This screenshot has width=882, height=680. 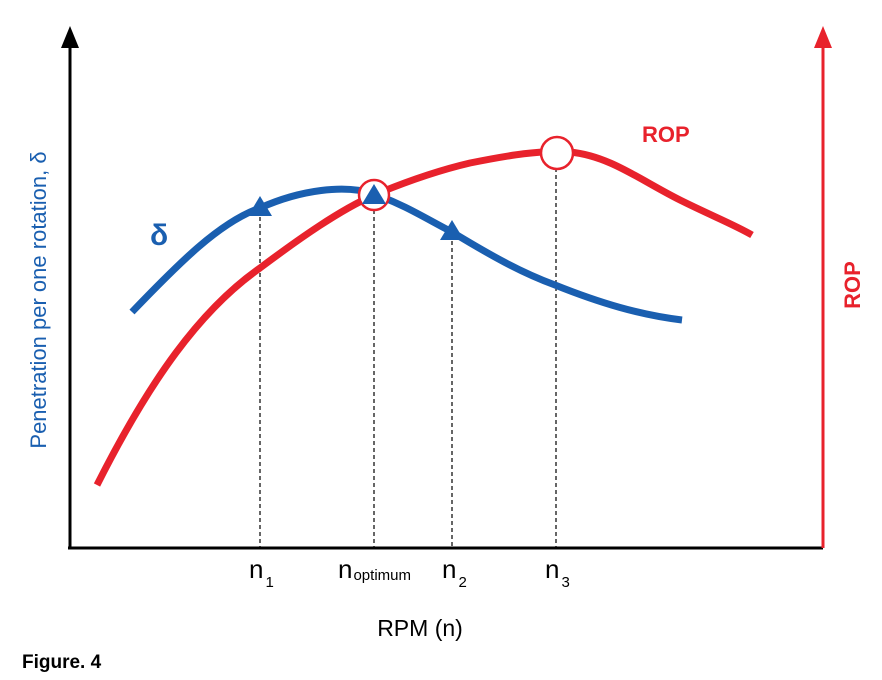 I want to click on delta-label: δ, so click(x=159, y=235).